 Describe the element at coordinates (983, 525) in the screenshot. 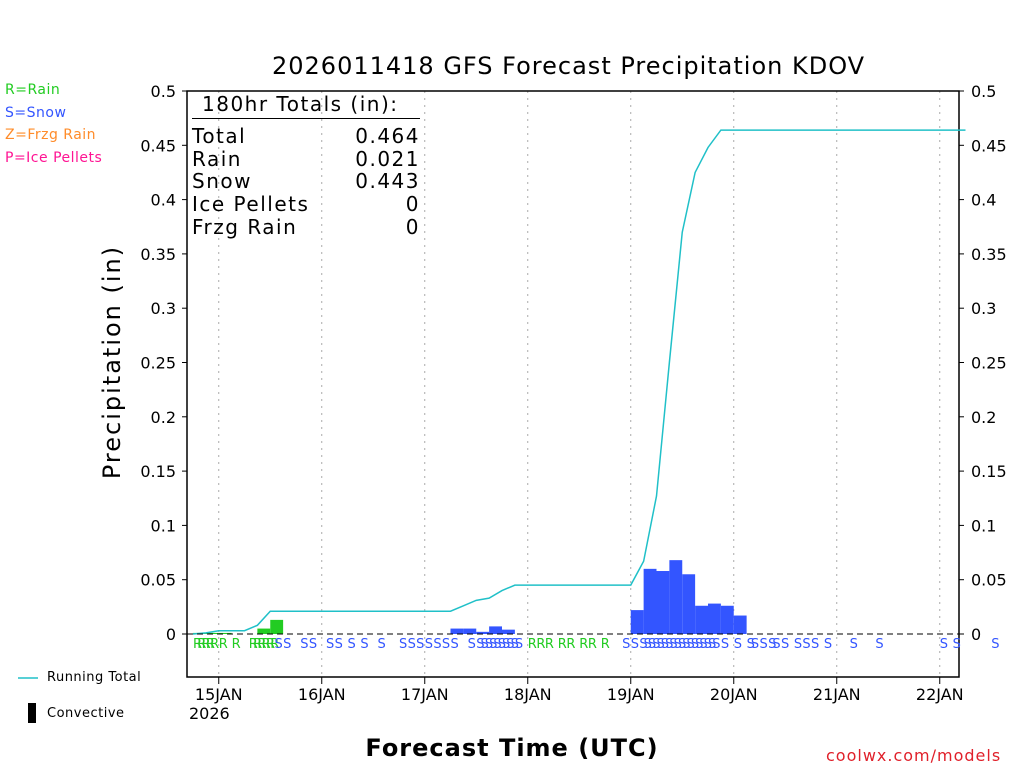

I see `ytick-label-right: 0.1` at that location.